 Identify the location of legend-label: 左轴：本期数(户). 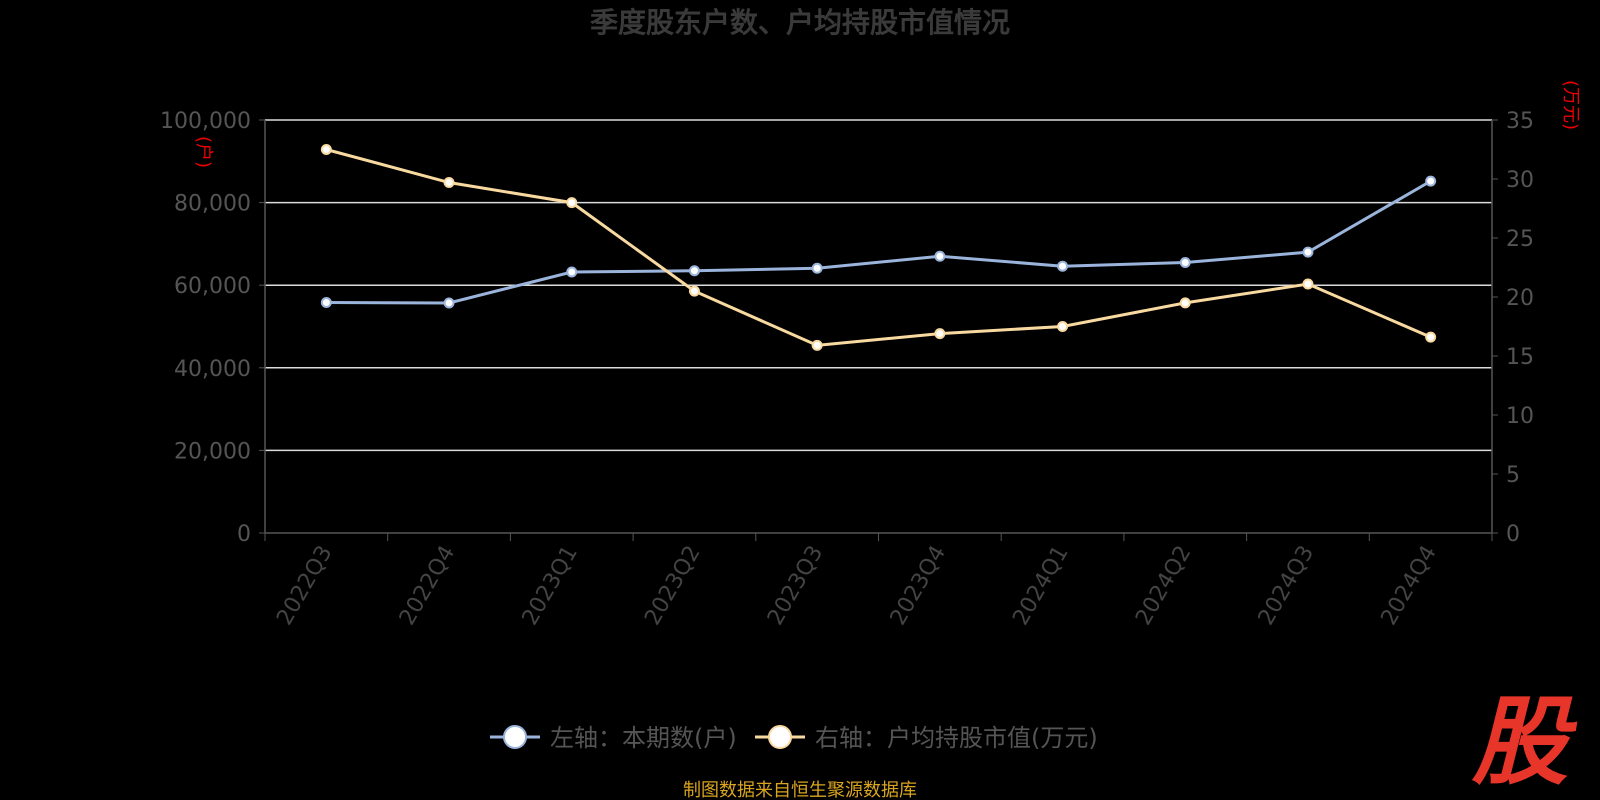
(643, 738).